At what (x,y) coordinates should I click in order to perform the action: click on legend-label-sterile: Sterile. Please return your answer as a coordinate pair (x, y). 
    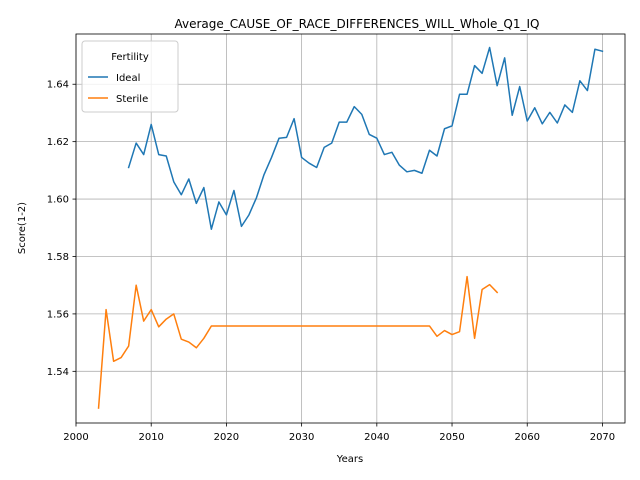
    Looking at the image, I should click on (132, 99).